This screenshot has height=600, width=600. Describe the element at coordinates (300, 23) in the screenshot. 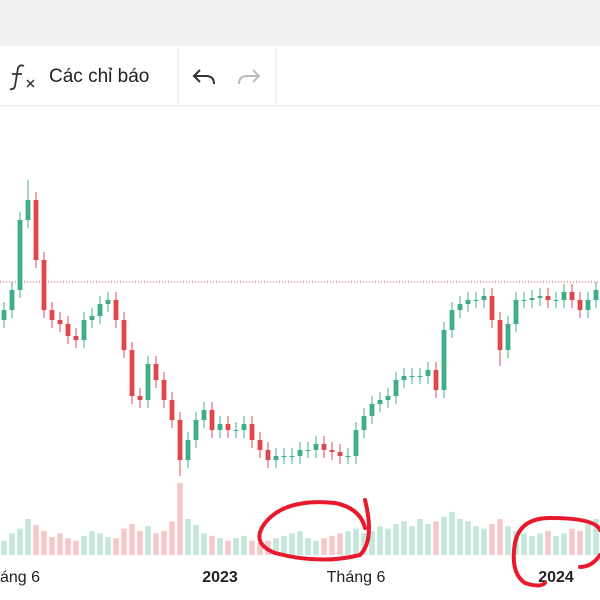

I see `top-bar` at that location.